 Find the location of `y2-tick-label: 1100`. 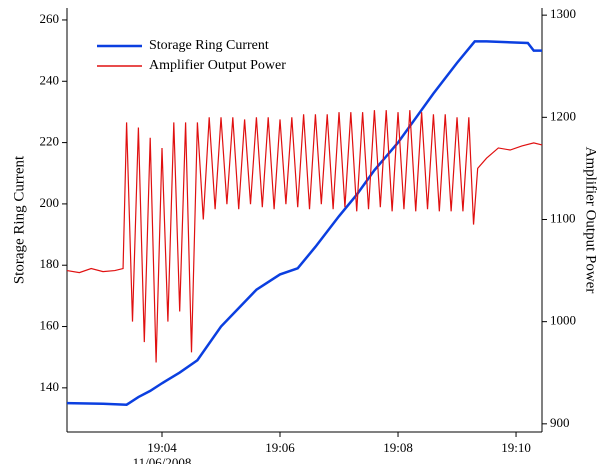

y2-tick-label: 1100 is located at coordinates (563, 217).